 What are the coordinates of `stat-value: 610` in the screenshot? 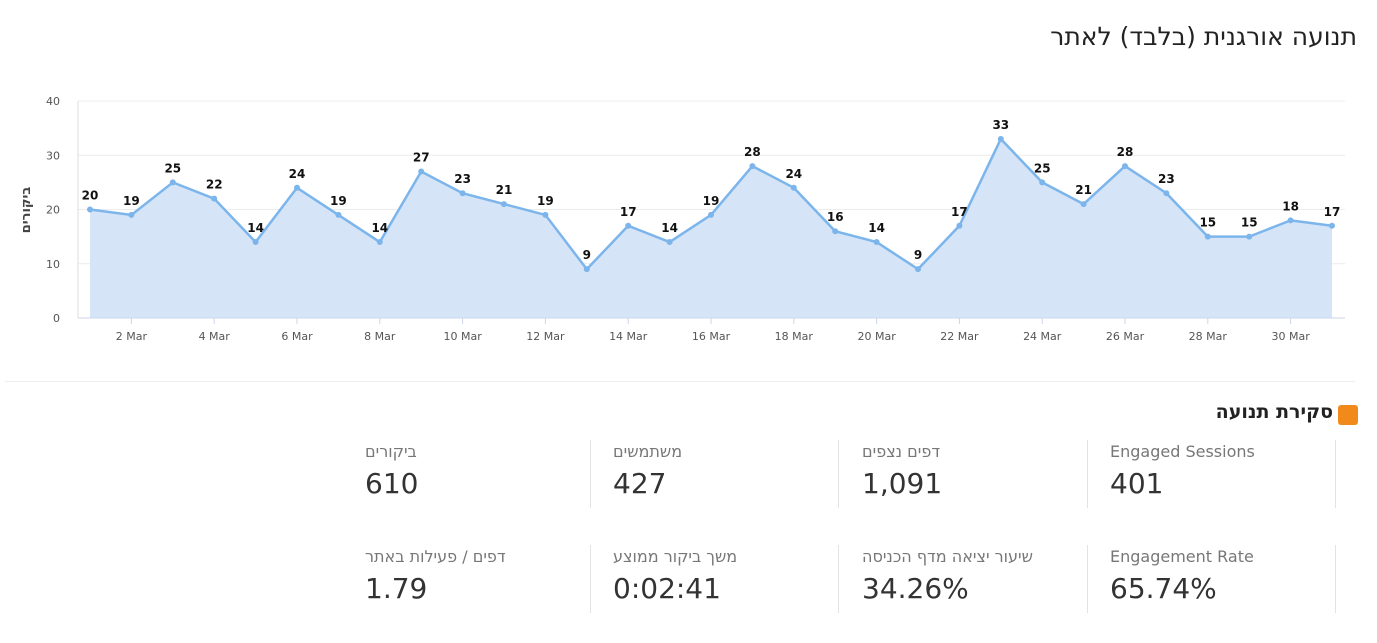 It's located at (392, 483).